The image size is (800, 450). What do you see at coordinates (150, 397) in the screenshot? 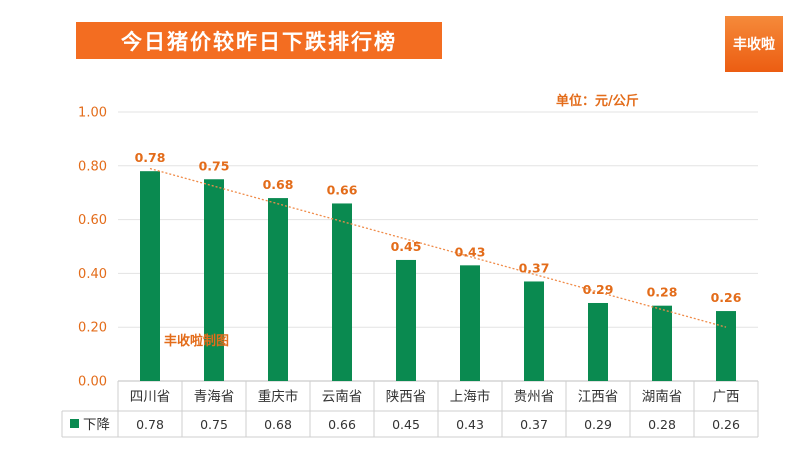
I see `category-label: 四川省` at bounding box center [150, 397].